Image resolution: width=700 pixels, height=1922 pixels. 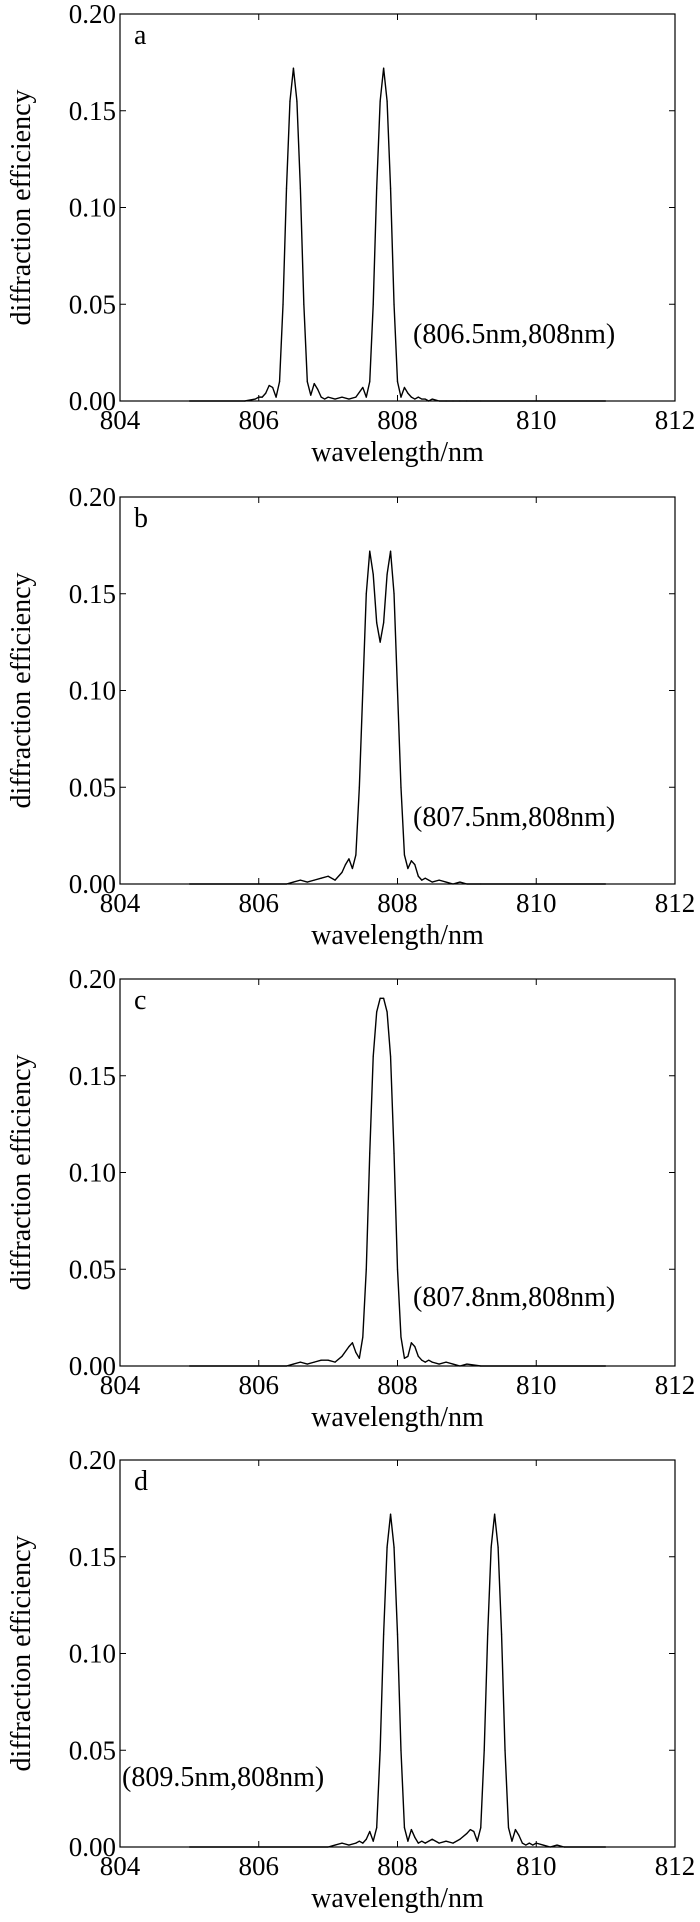 What do you see at coordinates (259, 903) in the screenshot?
I see `x-tick-label: 806` at bounding box center [259, 903].